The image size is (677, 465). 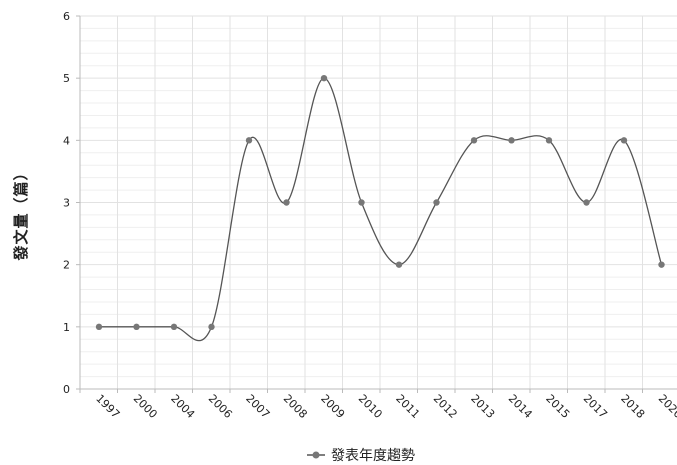 What do you see at coordinates (295, 406) in the screenshot?
I see `x-tick-label: 2008` at bounding box center [295, 406].